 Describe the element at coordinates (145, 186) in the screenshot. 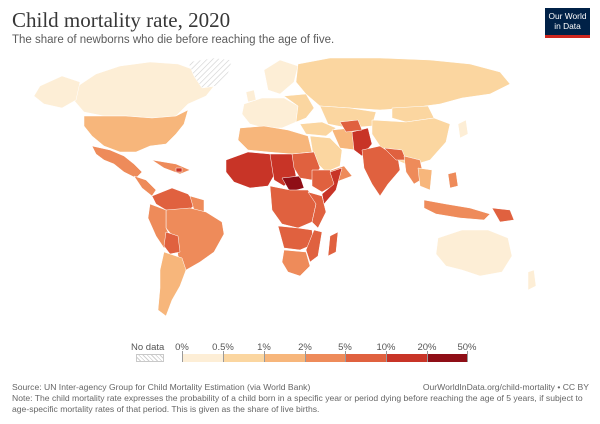

I see `region-central-america` at that location.